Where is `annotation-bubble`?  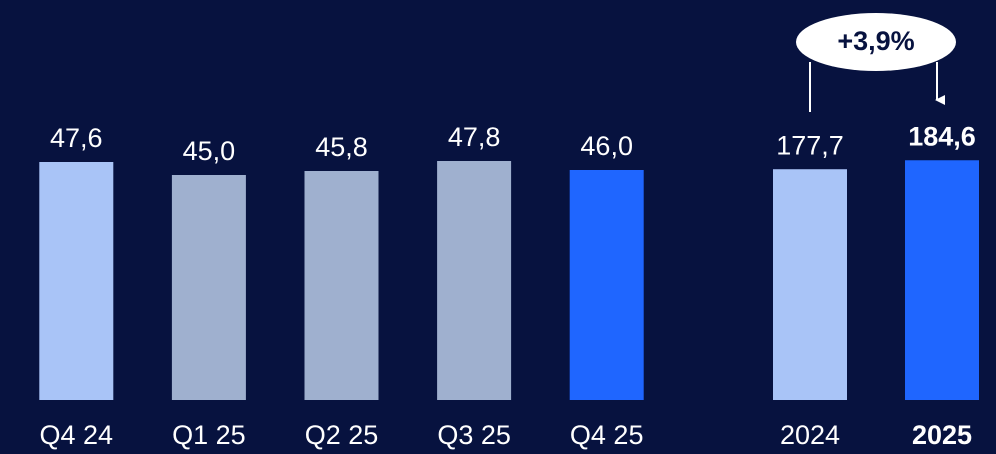
annotation-bubble is located at coordinates (876, 42).